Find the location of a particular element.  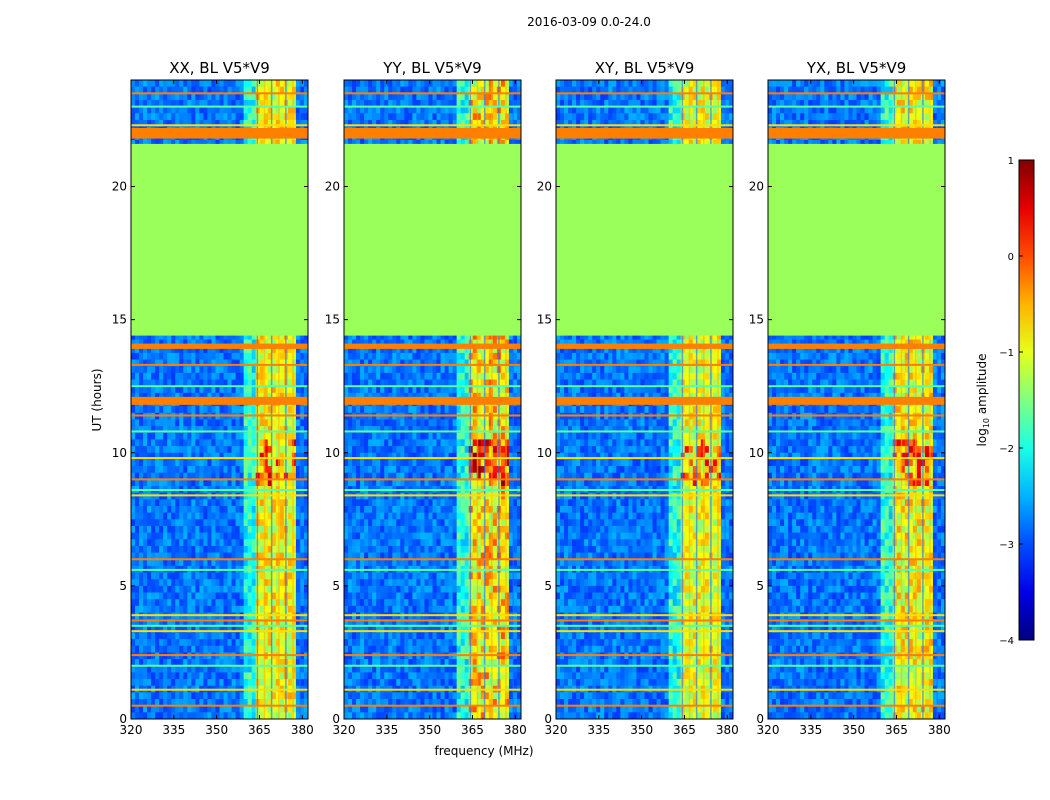

panel-title: YY, BL V5*V9 is located at coordinates (431, 68).